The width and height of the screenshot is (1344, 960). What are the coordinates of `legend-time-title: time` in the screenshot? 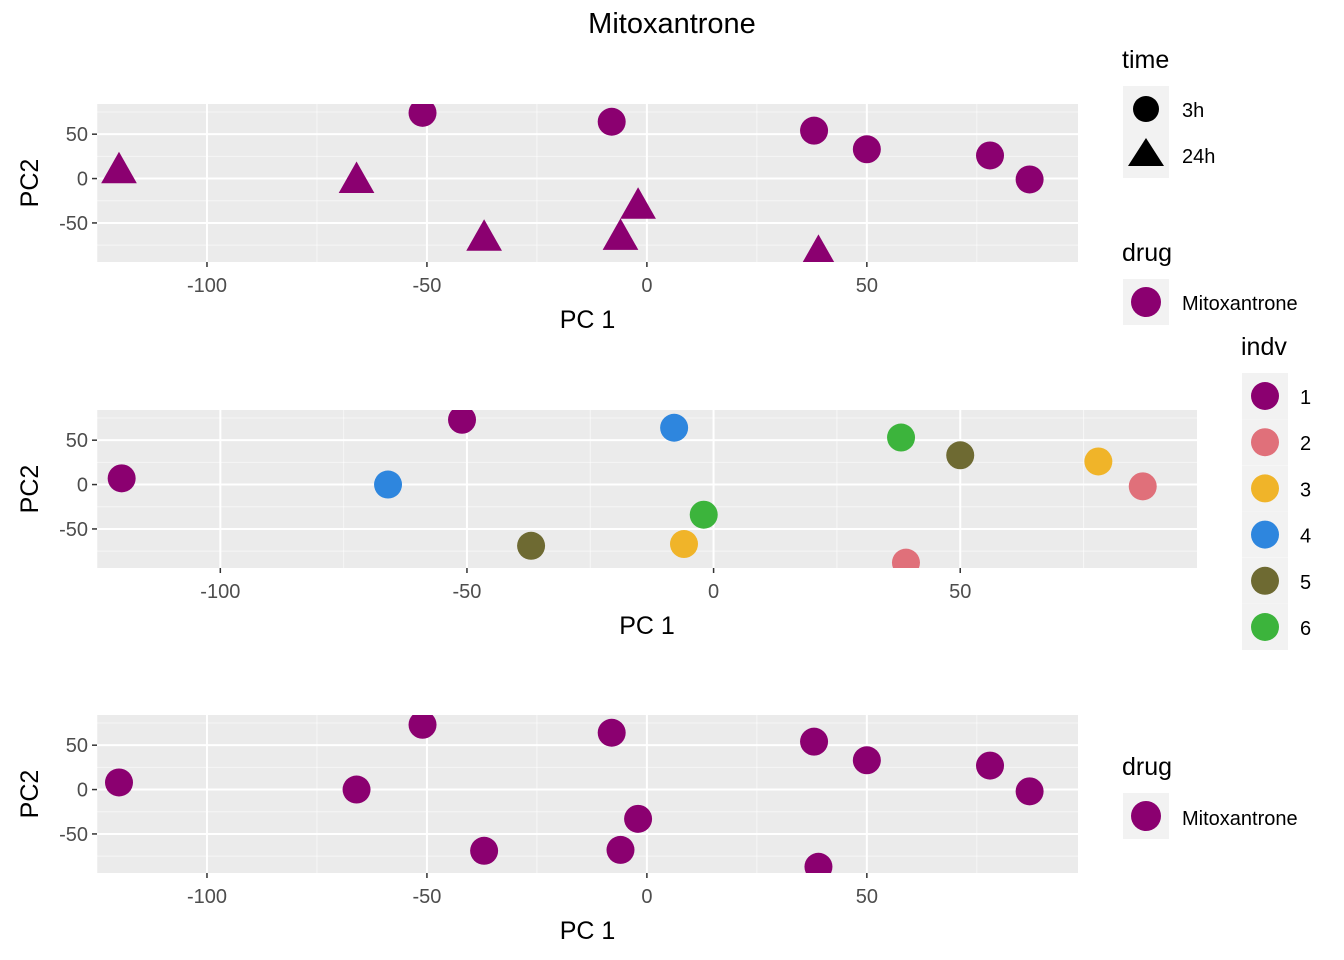 It's located at (1145, 60).